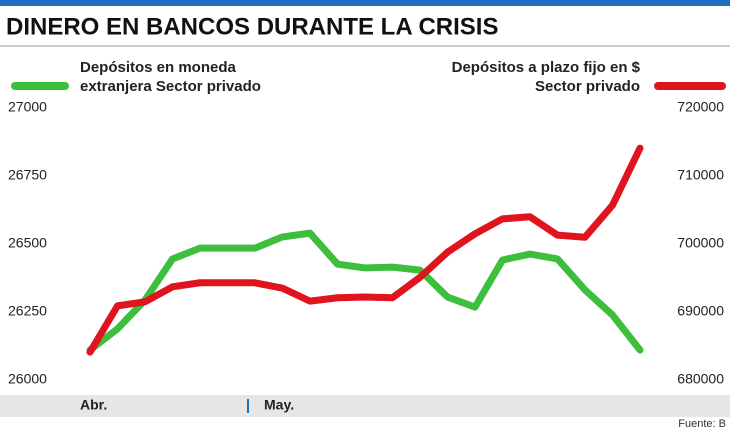 The height and width of the screenshot is (430, 730). Describe the element at coordinates (27, 107) in the screenshot. I see `y-tick-label: 27000` at that location.